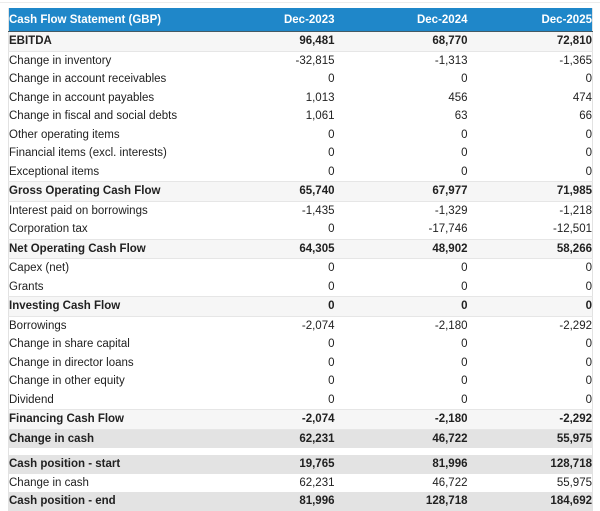 The image size is (600, 511). Describe the element at coordinates (269, 419) in the screenshot. I see `row-value: -2,074` at that location.